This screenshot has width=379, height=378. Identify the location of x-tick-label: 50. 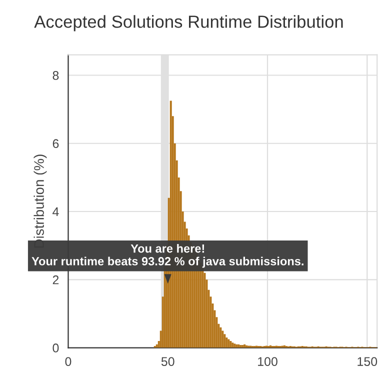
(167, 361).